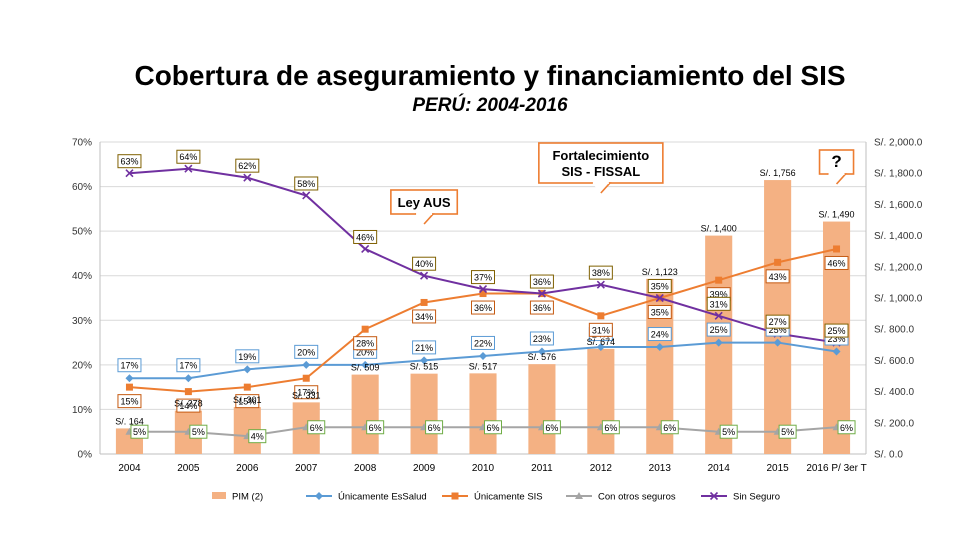 The width and height of the screenshot is (980, 553). What do you see at coordinates (82, 321) in the screenshot?
I see `left-axis-tick-label: 30%` at bounding box center [82, 321].